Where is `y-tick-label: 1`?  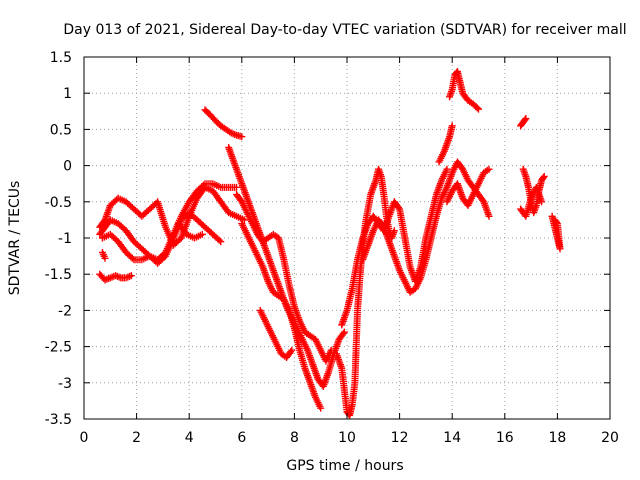
y-tick-label: 1 is located at coordinates (67, 94).